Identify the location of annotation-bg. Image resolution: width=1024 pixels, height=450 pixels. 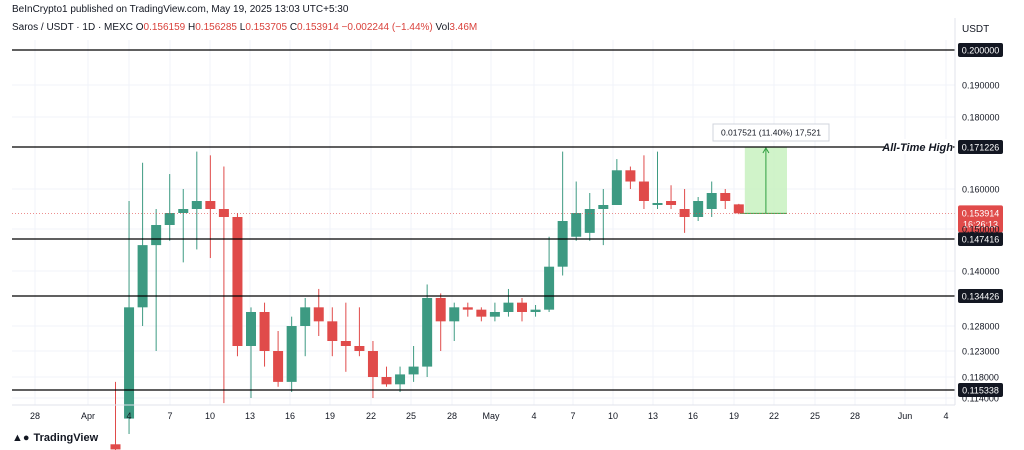
(919, 146).